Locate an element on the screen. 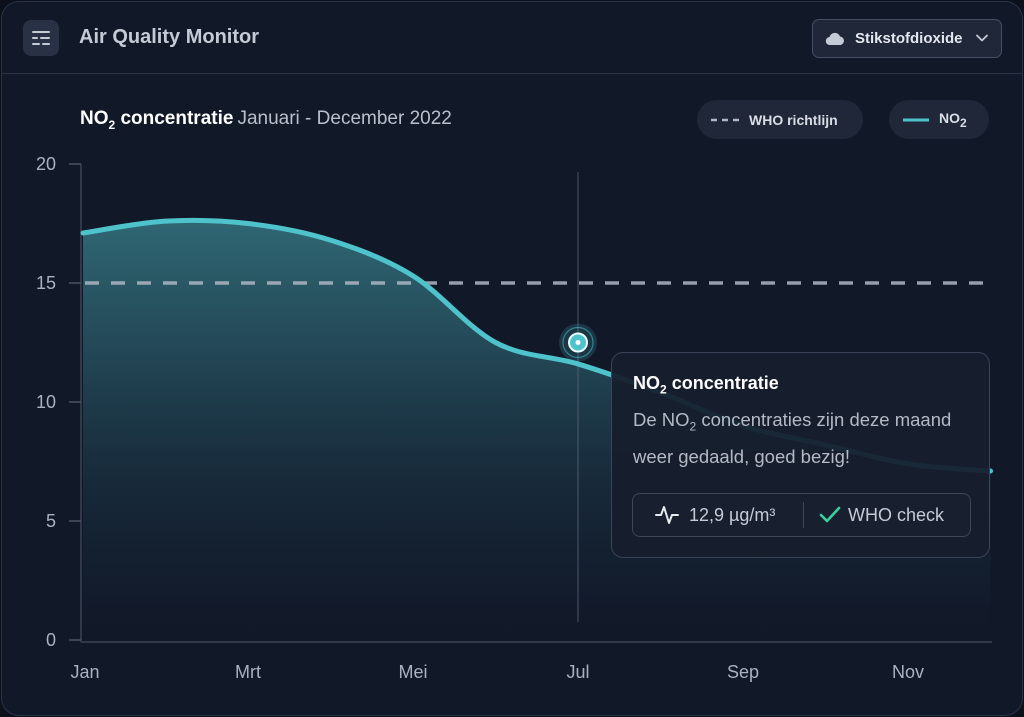  legend-who: WHO richtlijn is located at coordinates (780, 119).